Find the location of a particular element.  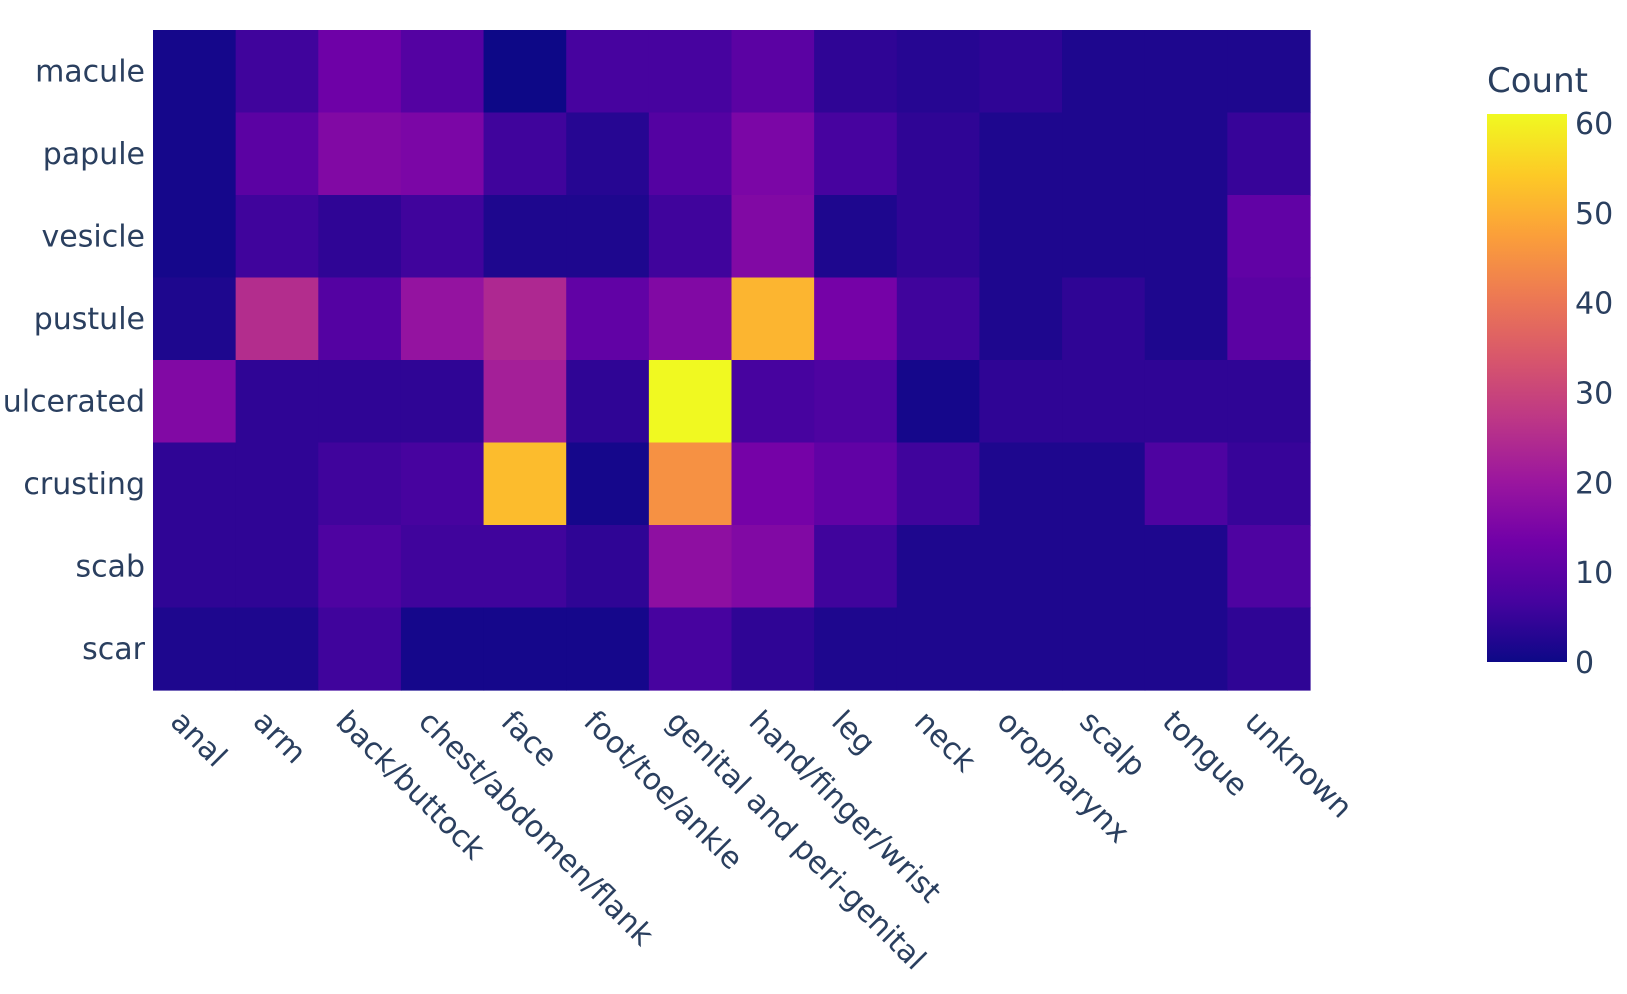

colorbar: Count 0 10 20 30 40 50 60 is located at coordinates (1550, 371).